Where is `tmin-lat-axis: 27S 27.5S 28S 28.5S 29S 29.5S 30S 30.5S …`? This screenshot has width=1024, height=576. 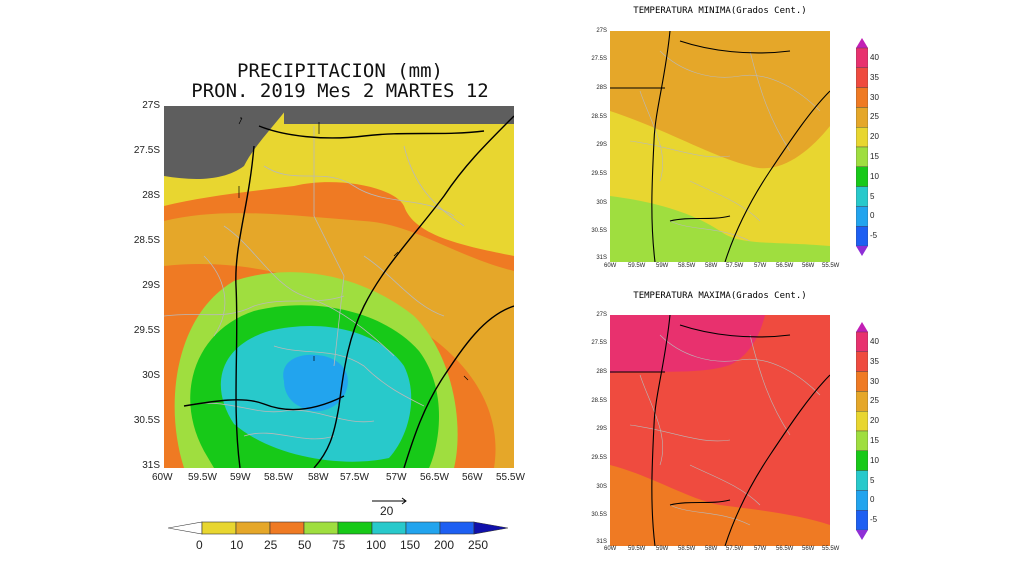
tmin-lat-axis: 27S 27.5S 28S 28.5S 29S 29.5S 30S 30.5S … is located at coordinates (597, 146).